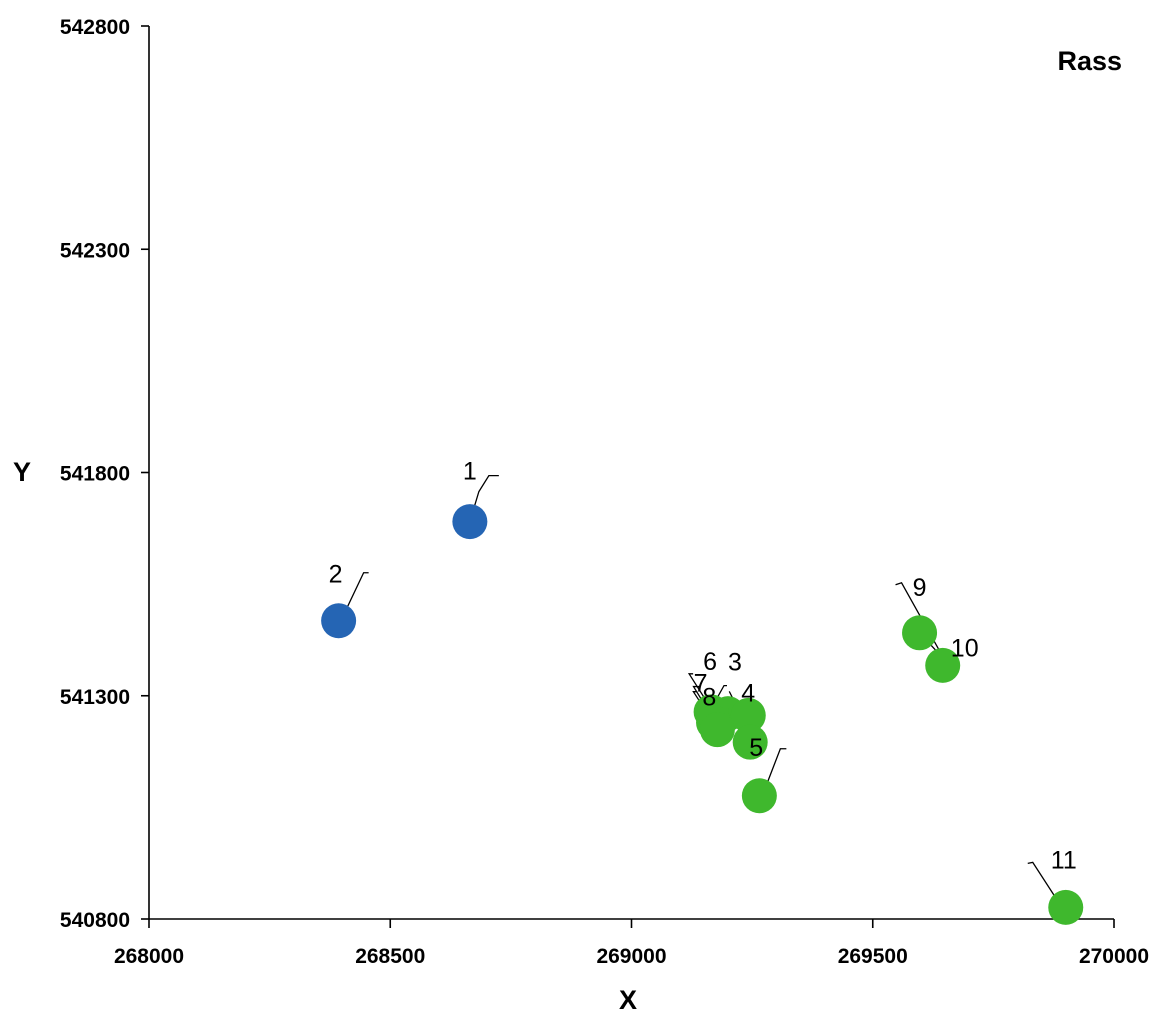 This screenshot has width=1155, height=1013. What do you see at coordinates (95, 920) in the screenshot?
I see `y-tick-label: 540800` at bounding box center [95, 920].